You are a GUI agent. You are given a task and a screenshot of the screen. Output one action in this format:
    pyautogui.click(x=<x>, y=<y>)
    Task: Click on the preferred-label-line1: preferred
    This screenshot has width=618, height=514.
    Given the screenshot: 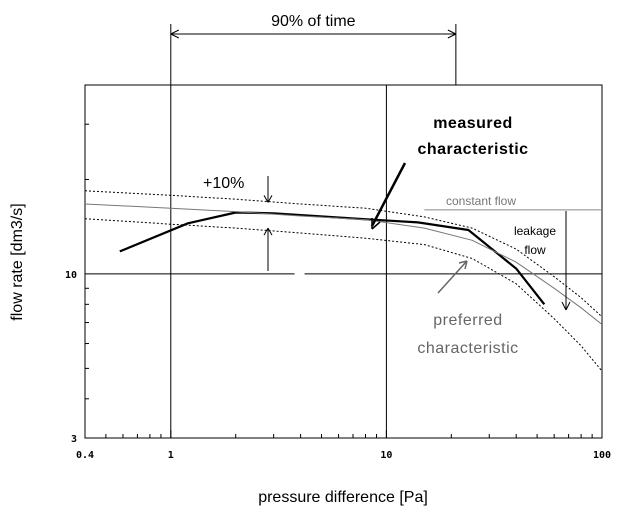 What is the action you would take?
    pyautogui.click(x=467, y=320)
    